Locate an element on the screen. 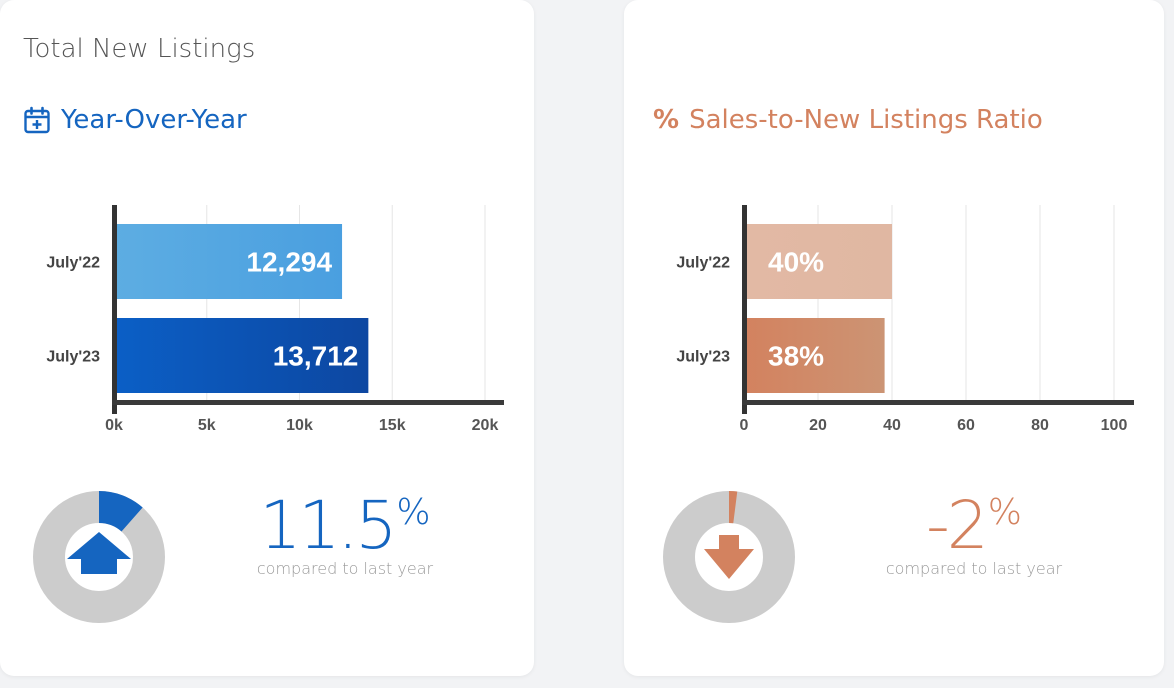 The image size is (1174, 688). sales-ratio-bar-chart: July'22 40% July'23 38% 0 20 40 60 80 100 is located at coordinates (905, 319).